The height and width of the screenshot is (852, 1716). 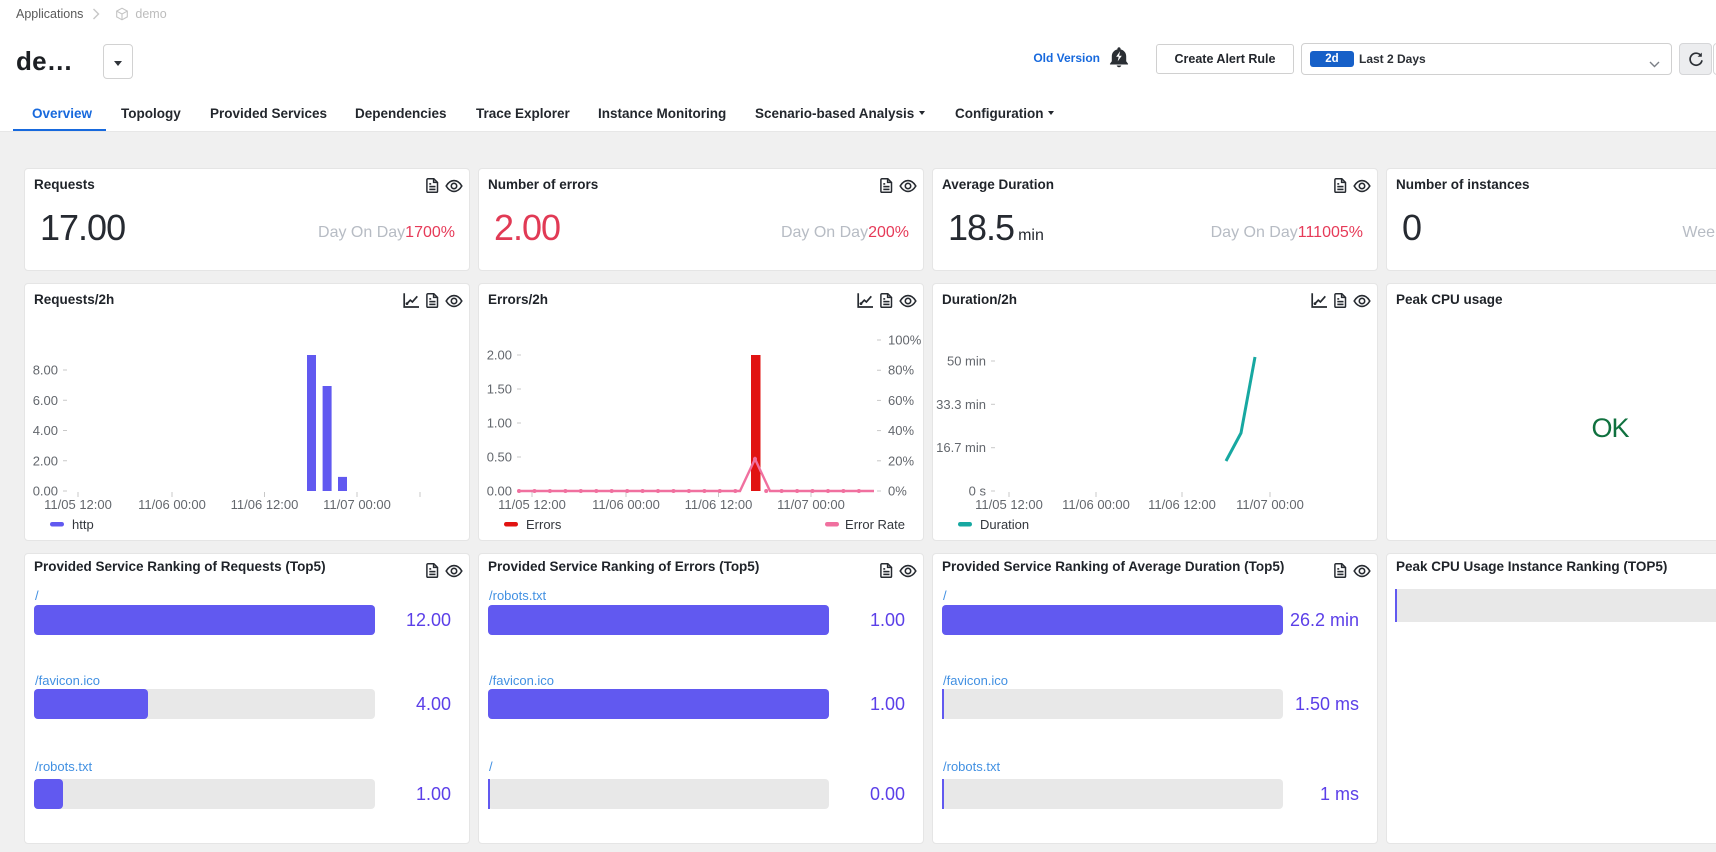 What do you see at coordinates (544, 524) in the screenshot?
I see `svg-text: Errors` at bounding box center [544, 524].